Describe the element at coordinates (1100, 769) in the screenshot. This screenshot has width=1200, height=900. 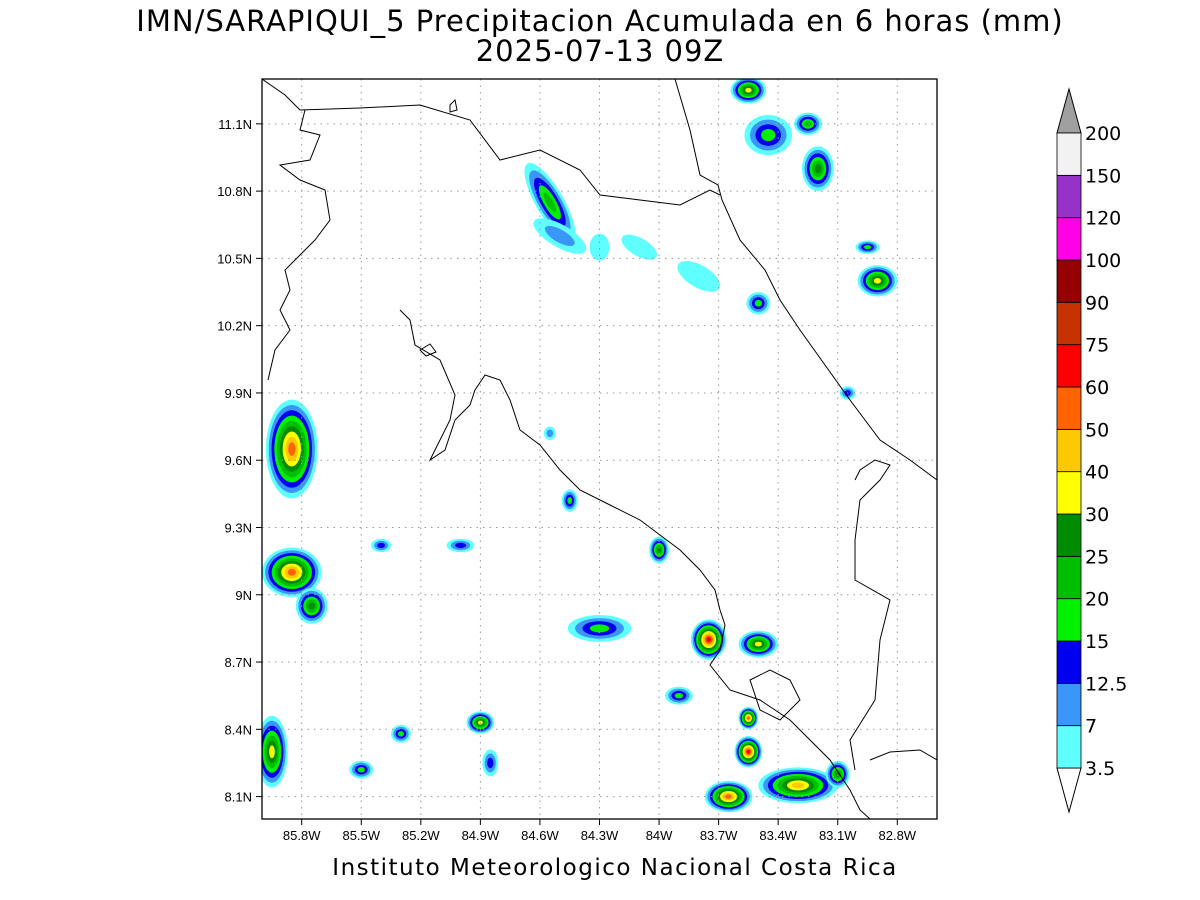
I see `colorbar-label: 3.5` at that location.